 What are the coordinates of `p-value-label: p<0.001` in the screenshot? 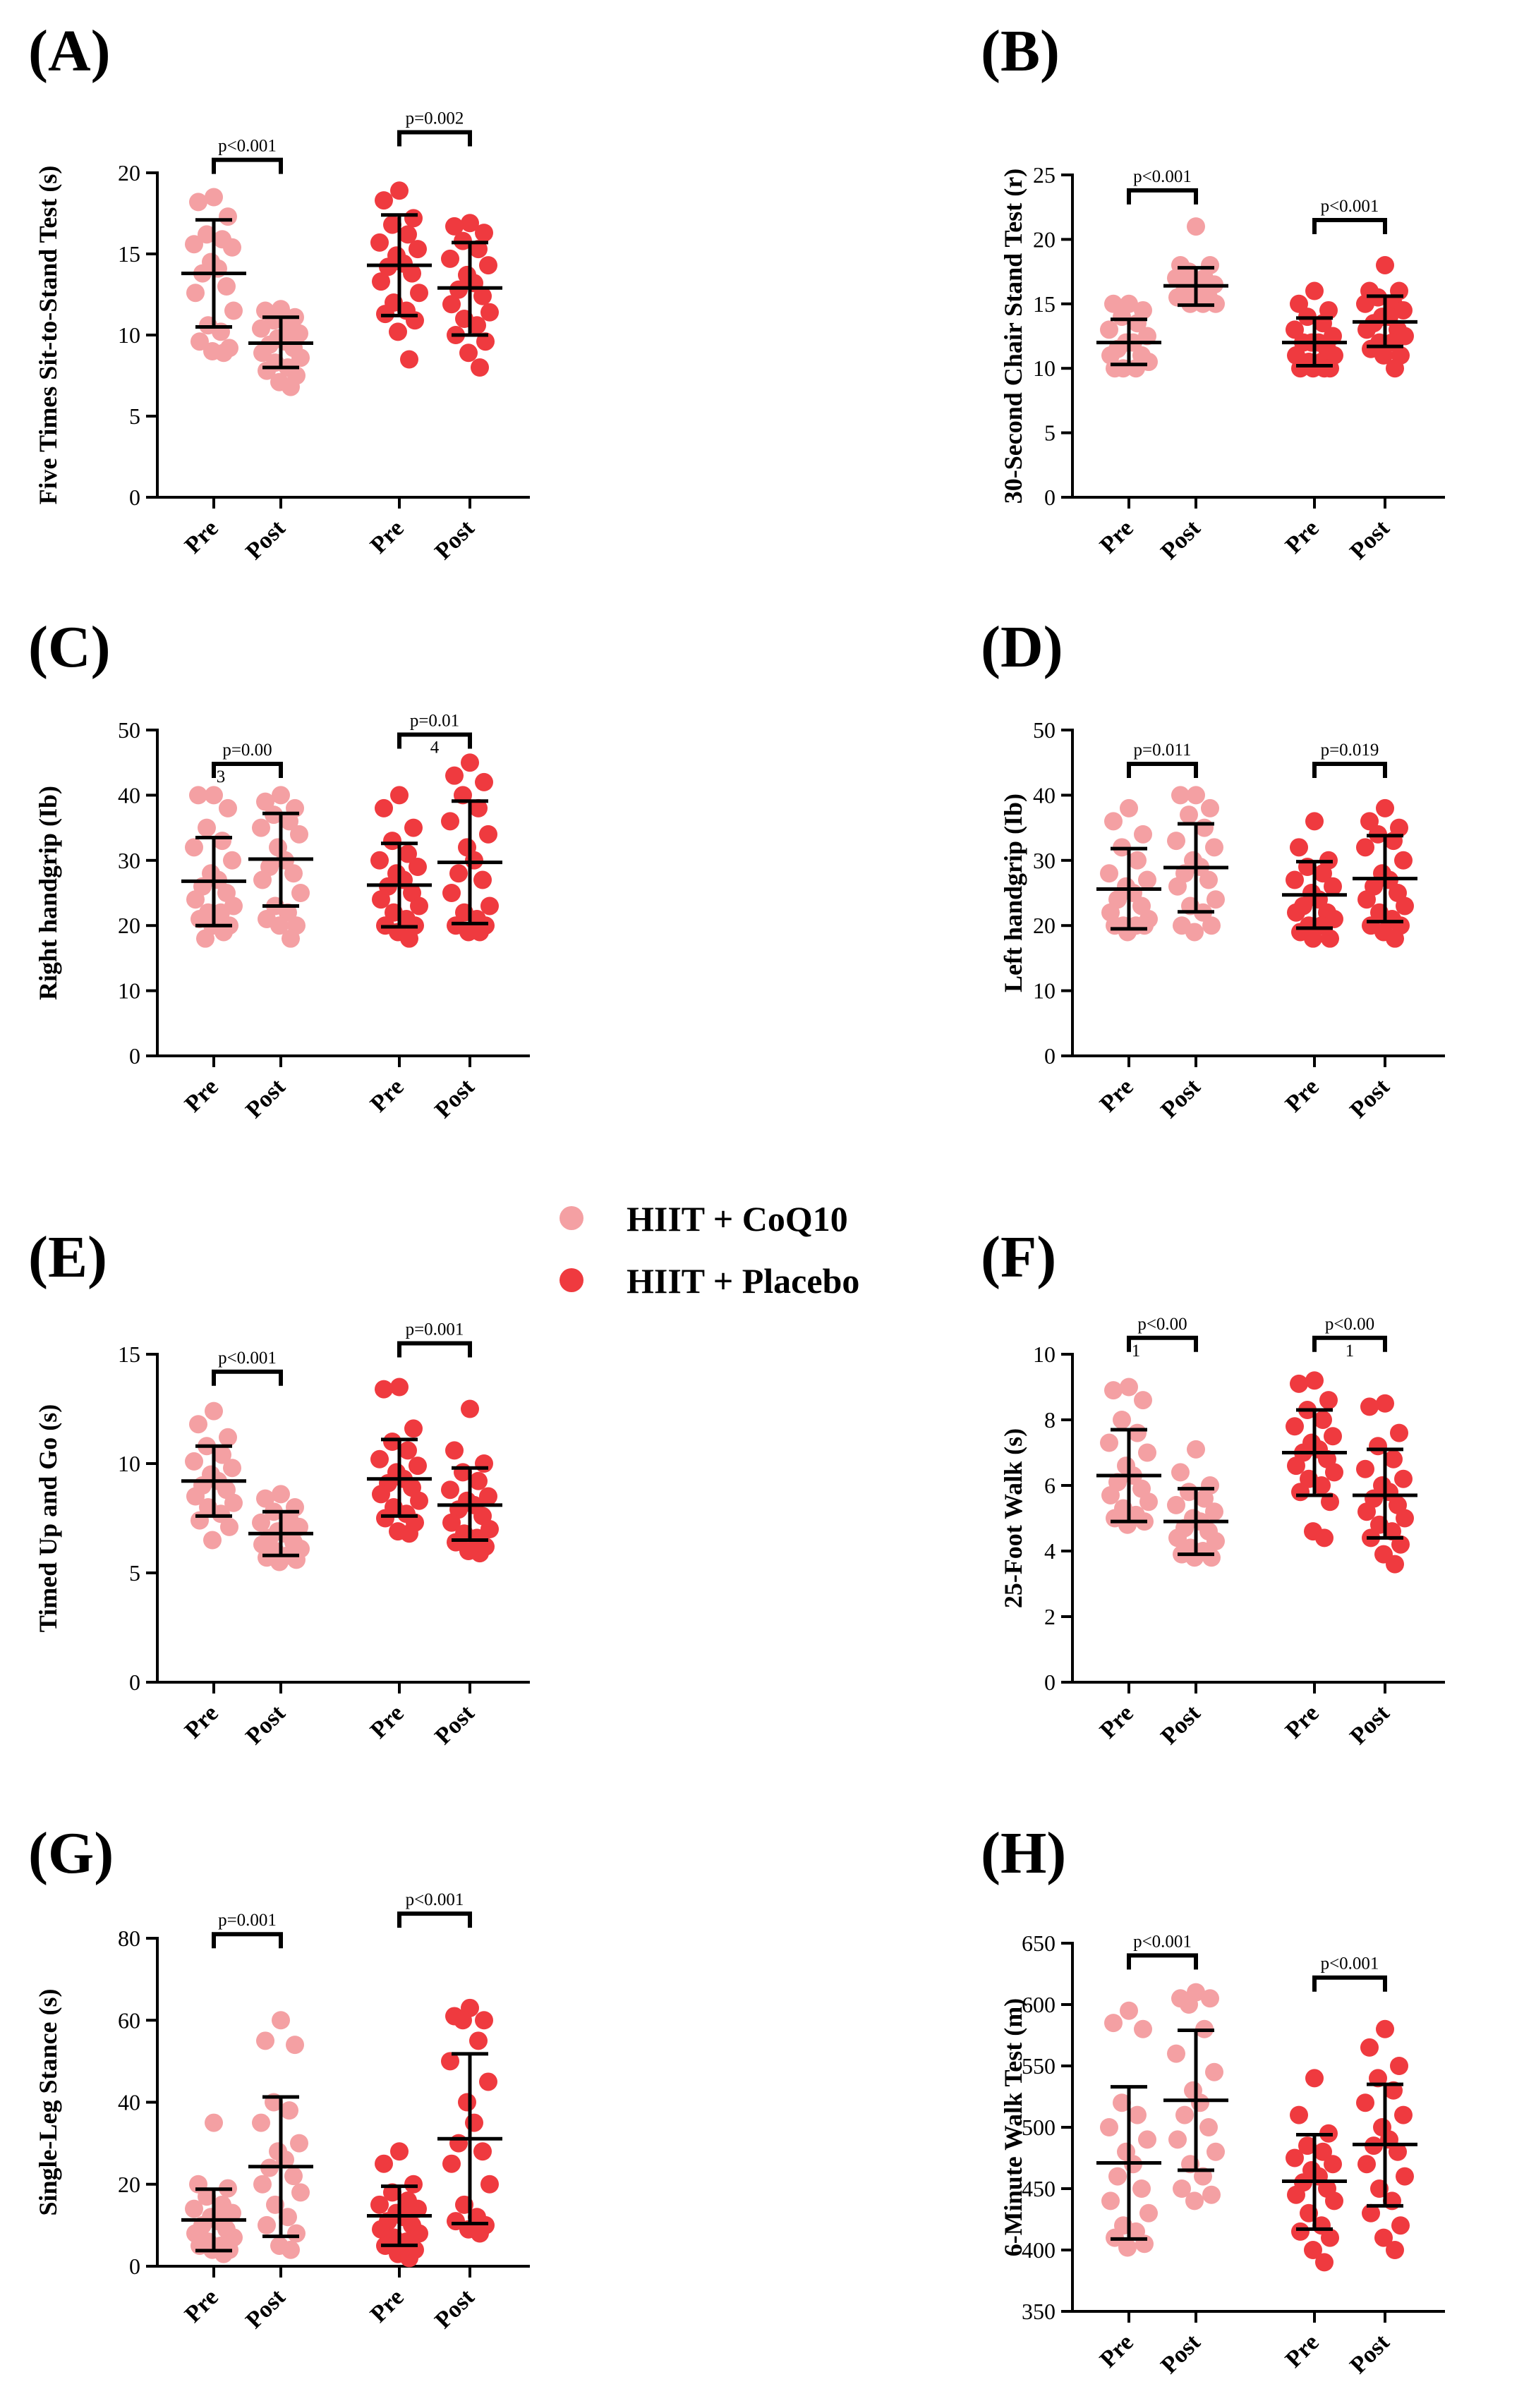 It's located at (247, 146).